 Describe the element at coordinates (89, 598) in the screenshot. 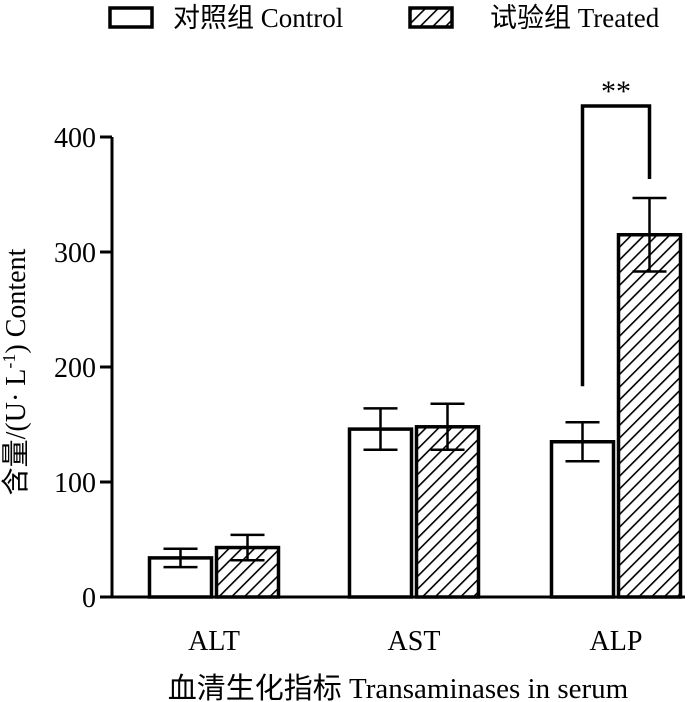

I see `y-tick-label: 0` at that location.